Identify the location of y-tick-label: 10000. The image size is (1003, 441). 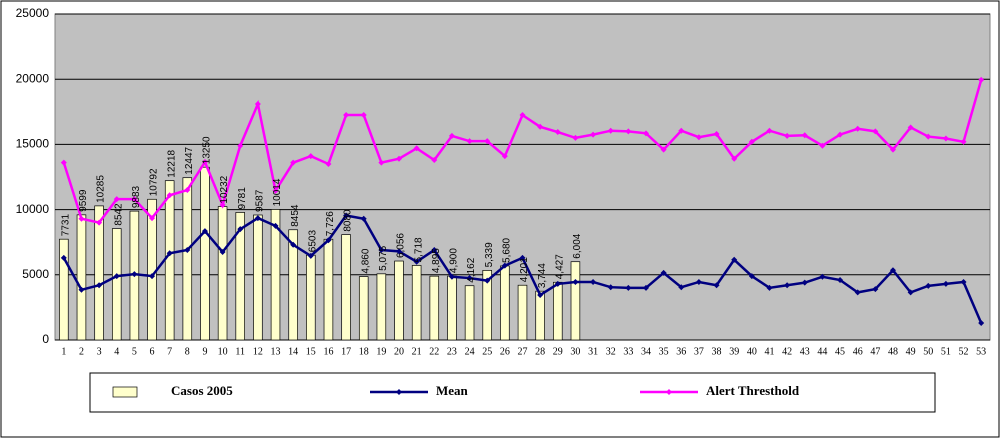
(33, 209).